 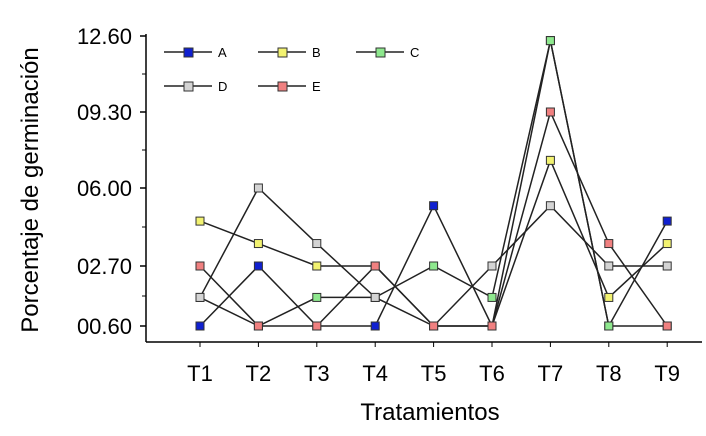 What do you see at coordinates (289, 86) in the screenshot?
I see `legend-item-E: E` at bounding box center [289, 86].